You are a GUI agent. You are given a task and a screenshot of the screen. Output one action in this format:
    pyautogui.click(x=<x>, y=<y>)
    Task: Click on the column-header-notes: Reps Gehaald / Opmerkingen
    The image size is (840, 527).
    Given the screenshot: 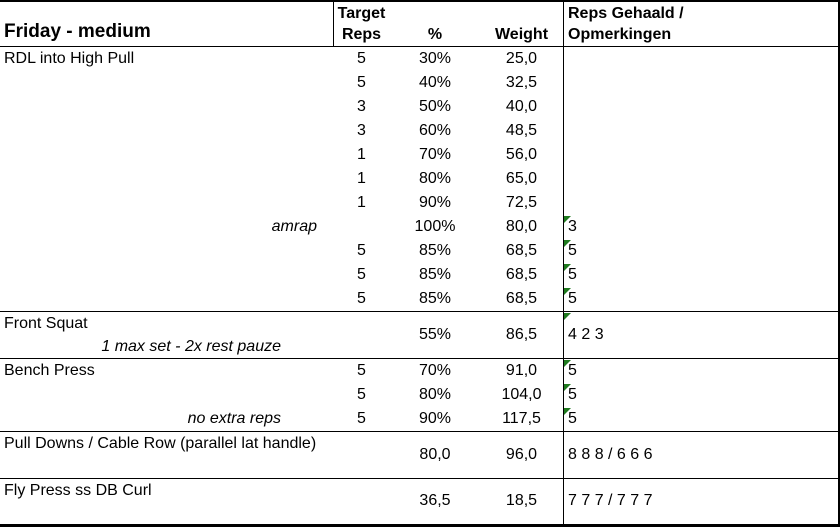 What is the action you would take?
    pyautogui.click(x=626, y=24)
    